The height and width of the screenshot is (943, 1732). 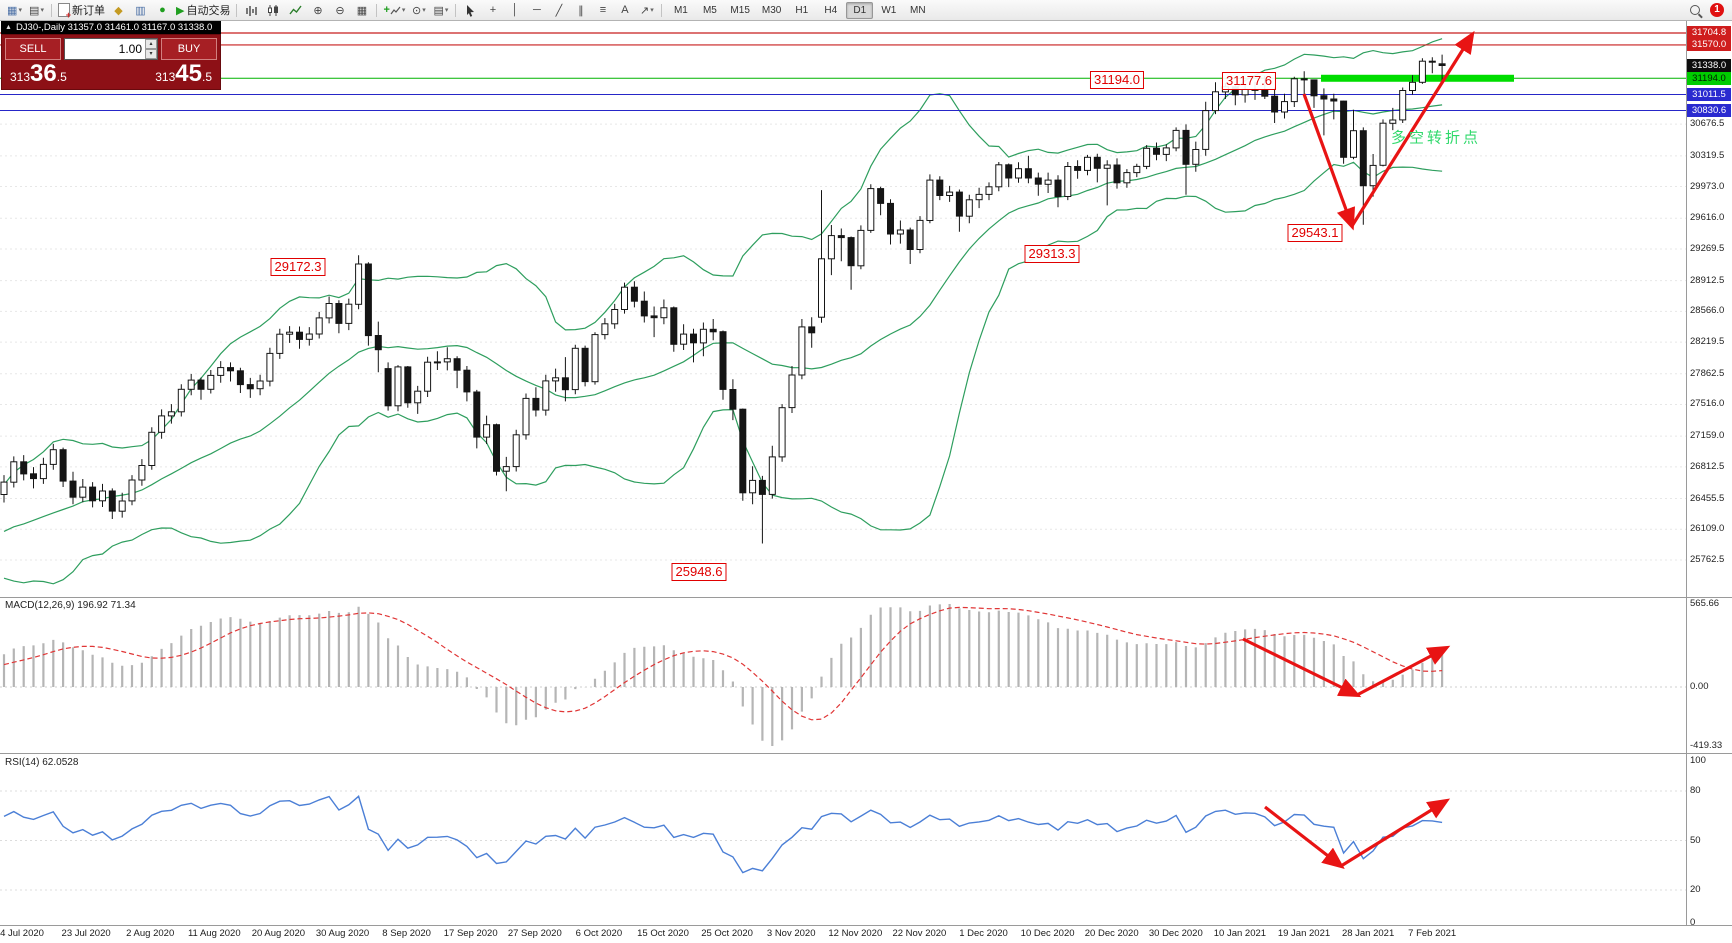 What do you see at coordinates (362, 10) in the screenshot?
I see `tile-windows-icon: ▦` at bounding box center [362, 10].